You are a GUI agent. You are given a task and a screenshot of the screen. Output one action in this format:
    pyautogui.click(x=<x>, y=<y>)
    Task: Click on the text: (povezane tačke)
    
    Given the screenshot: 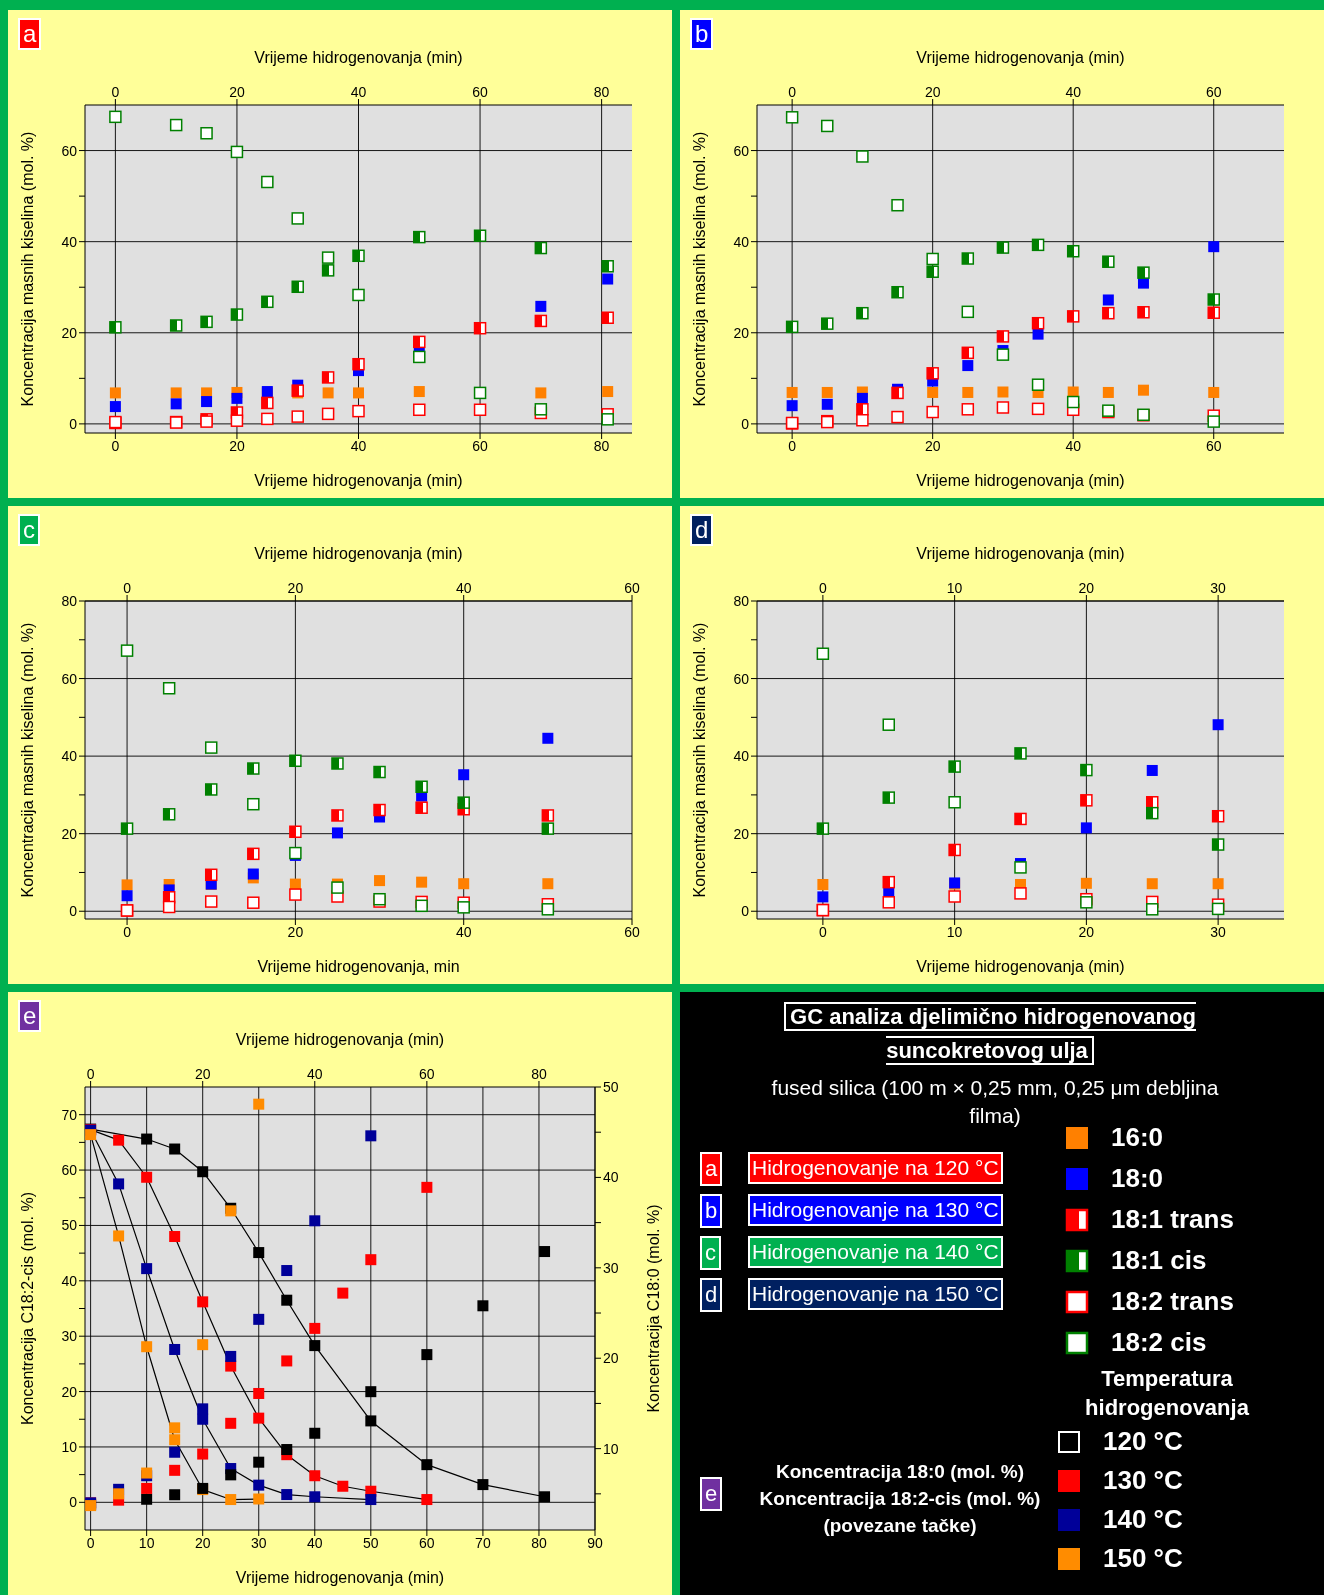 What is the action you would take?
    pyautogui.click(x=900, y=1526)
    